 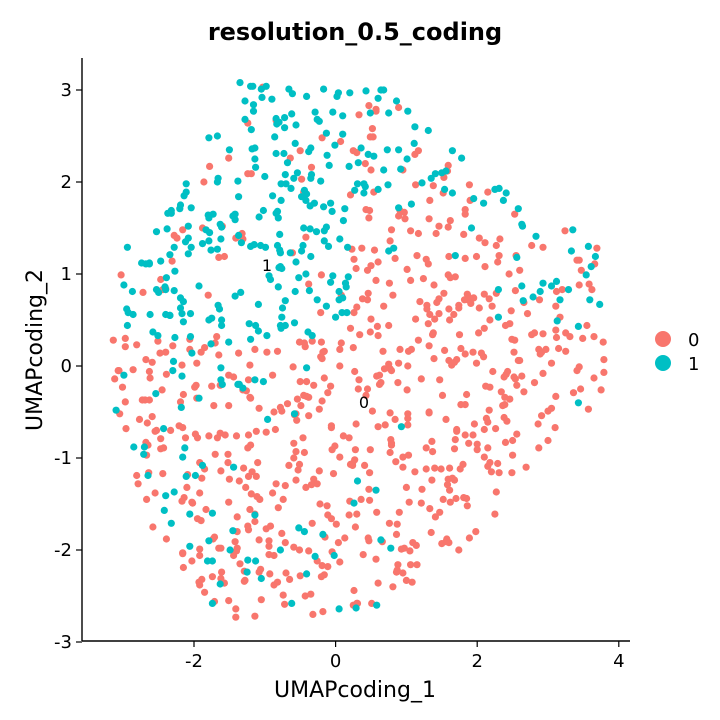 What do you see at coordinates (66, 274) in the screenshot?
I see `y-tick-label: 1` at bounding box center [66, 274].